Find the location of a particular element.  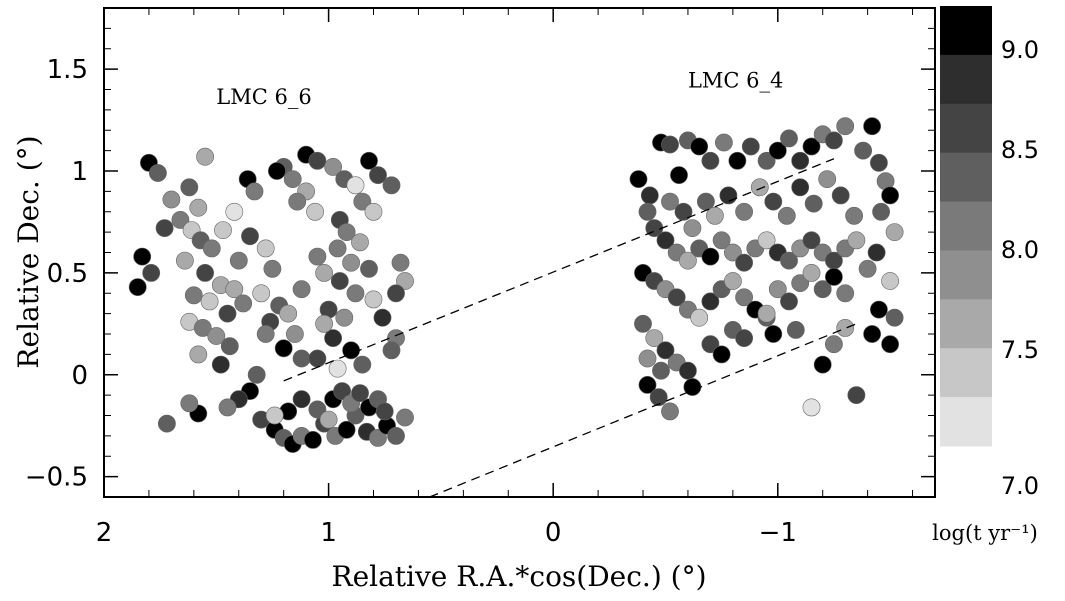

x-tick-label: 2 is located at coordinates (104, 533).